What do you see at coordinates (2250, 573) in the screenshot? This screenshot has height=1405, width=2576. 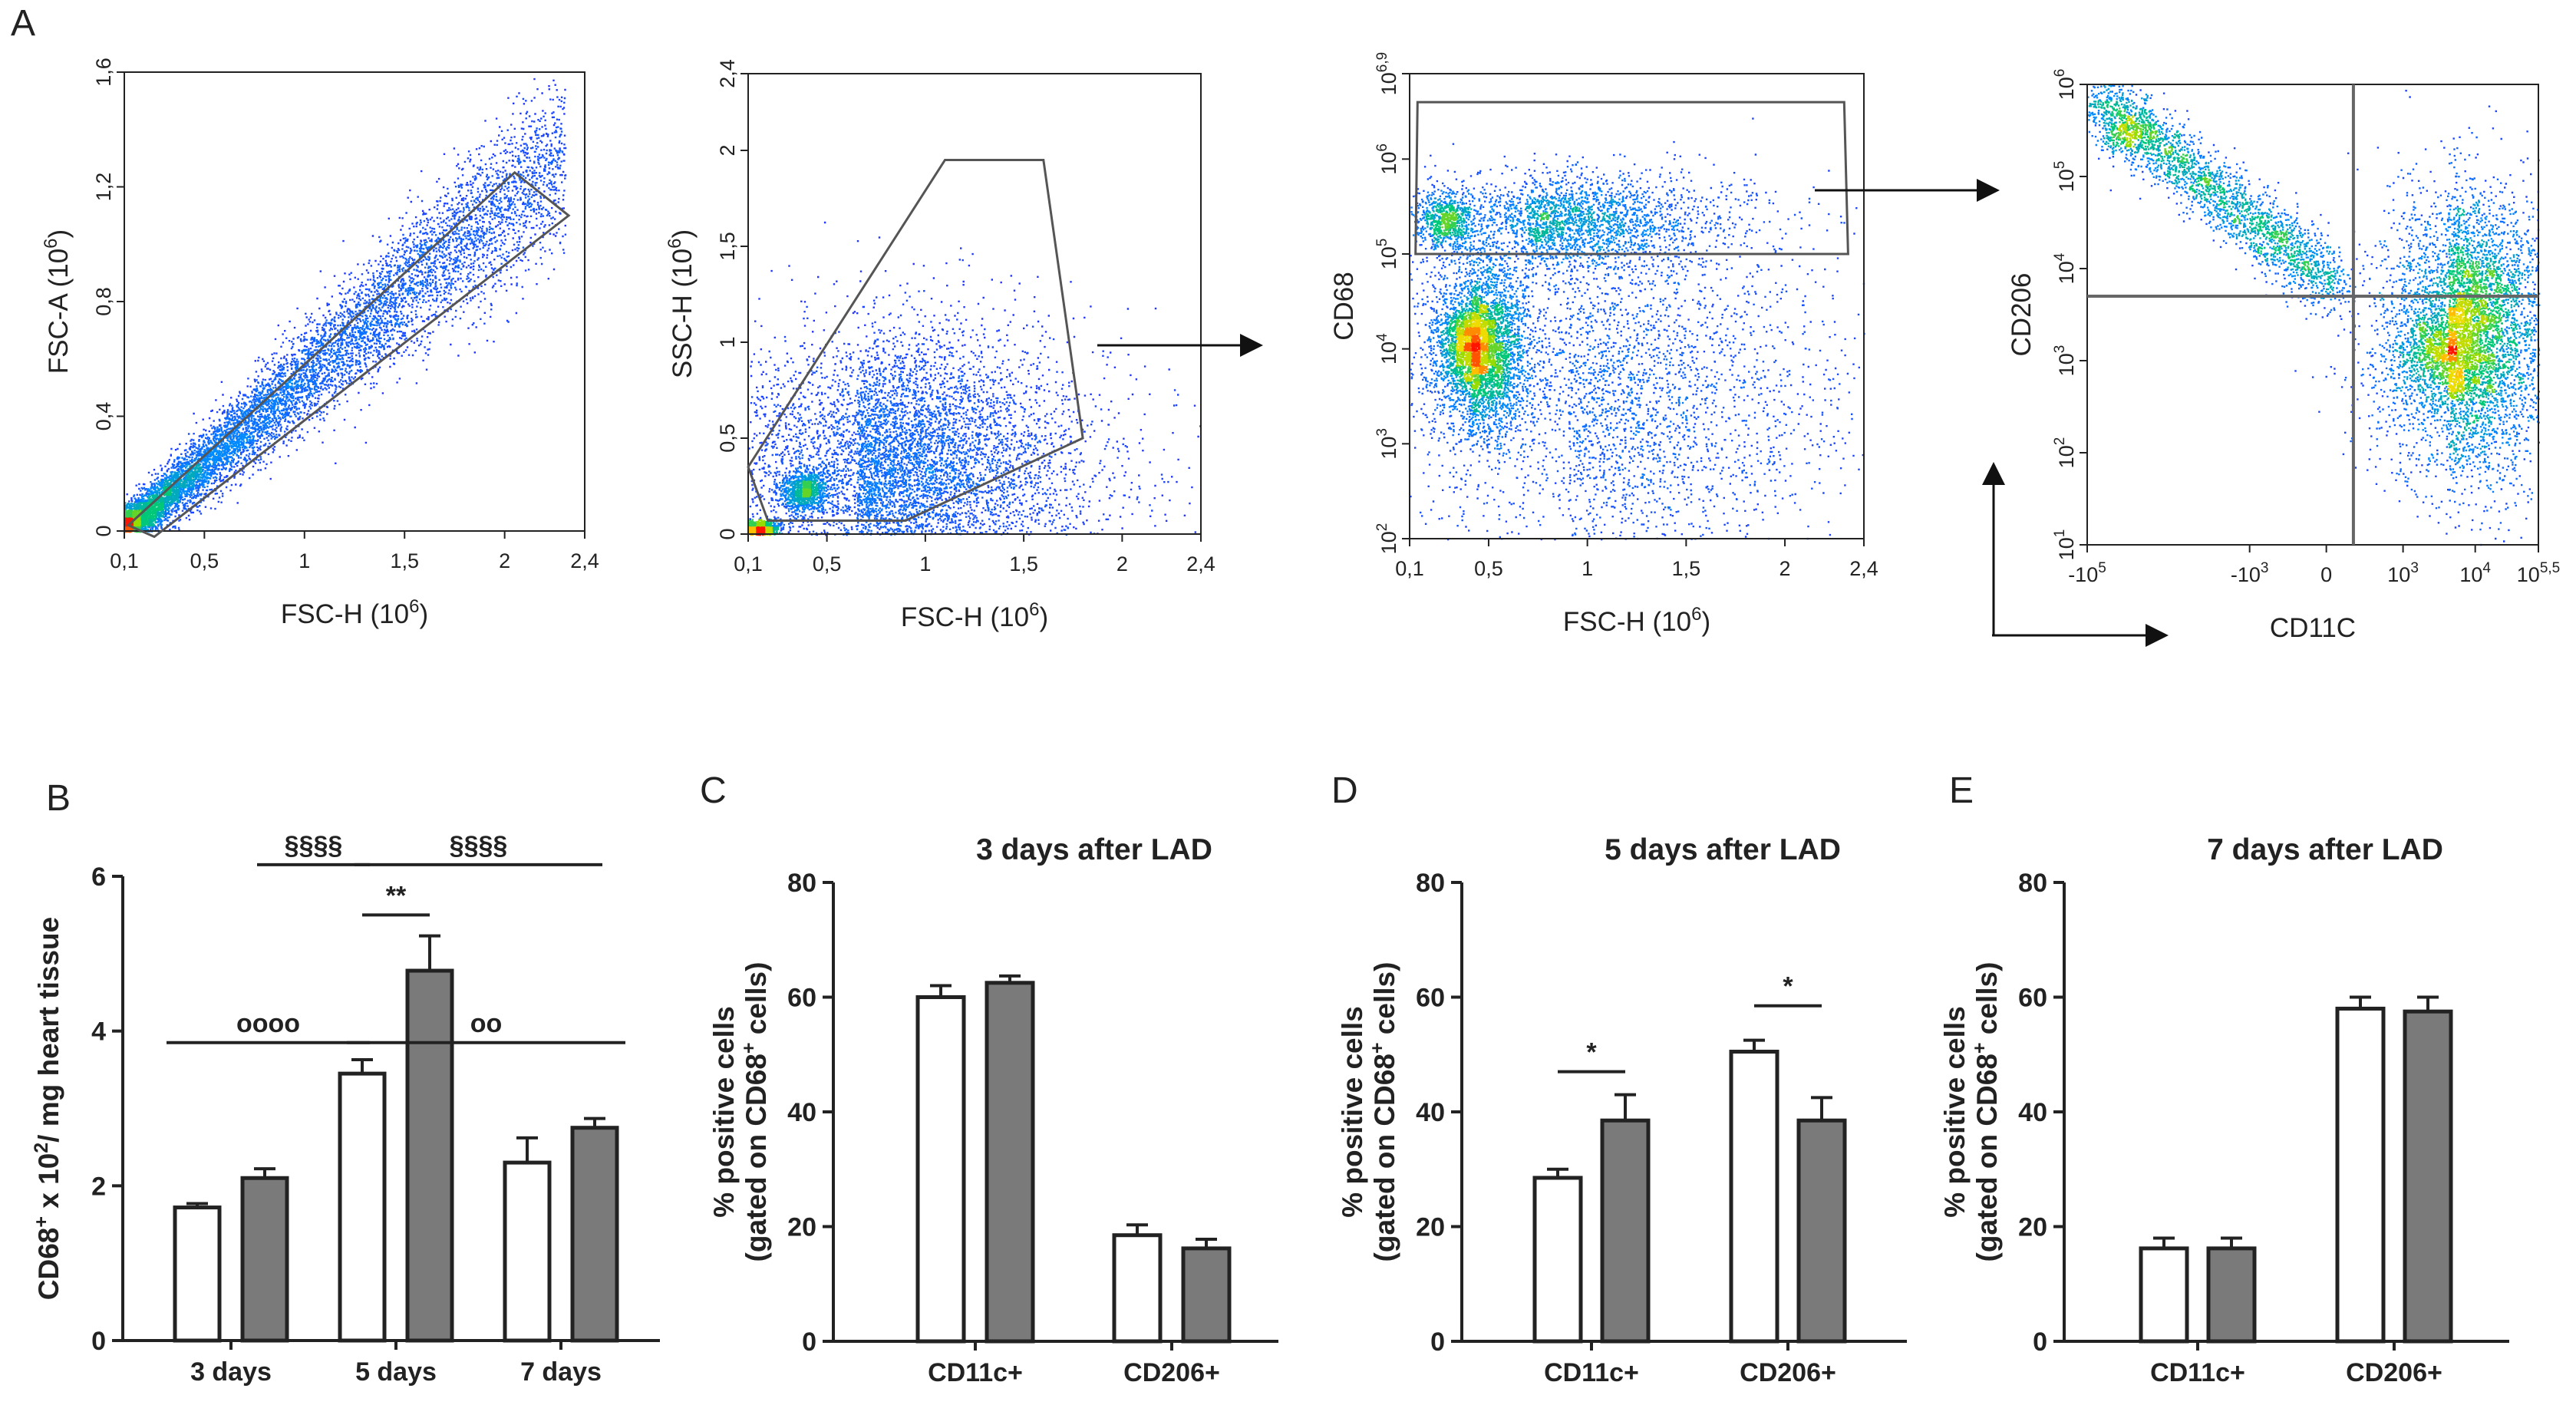 I see `x-tick-label: -103` at bounding box center [2250, 573].